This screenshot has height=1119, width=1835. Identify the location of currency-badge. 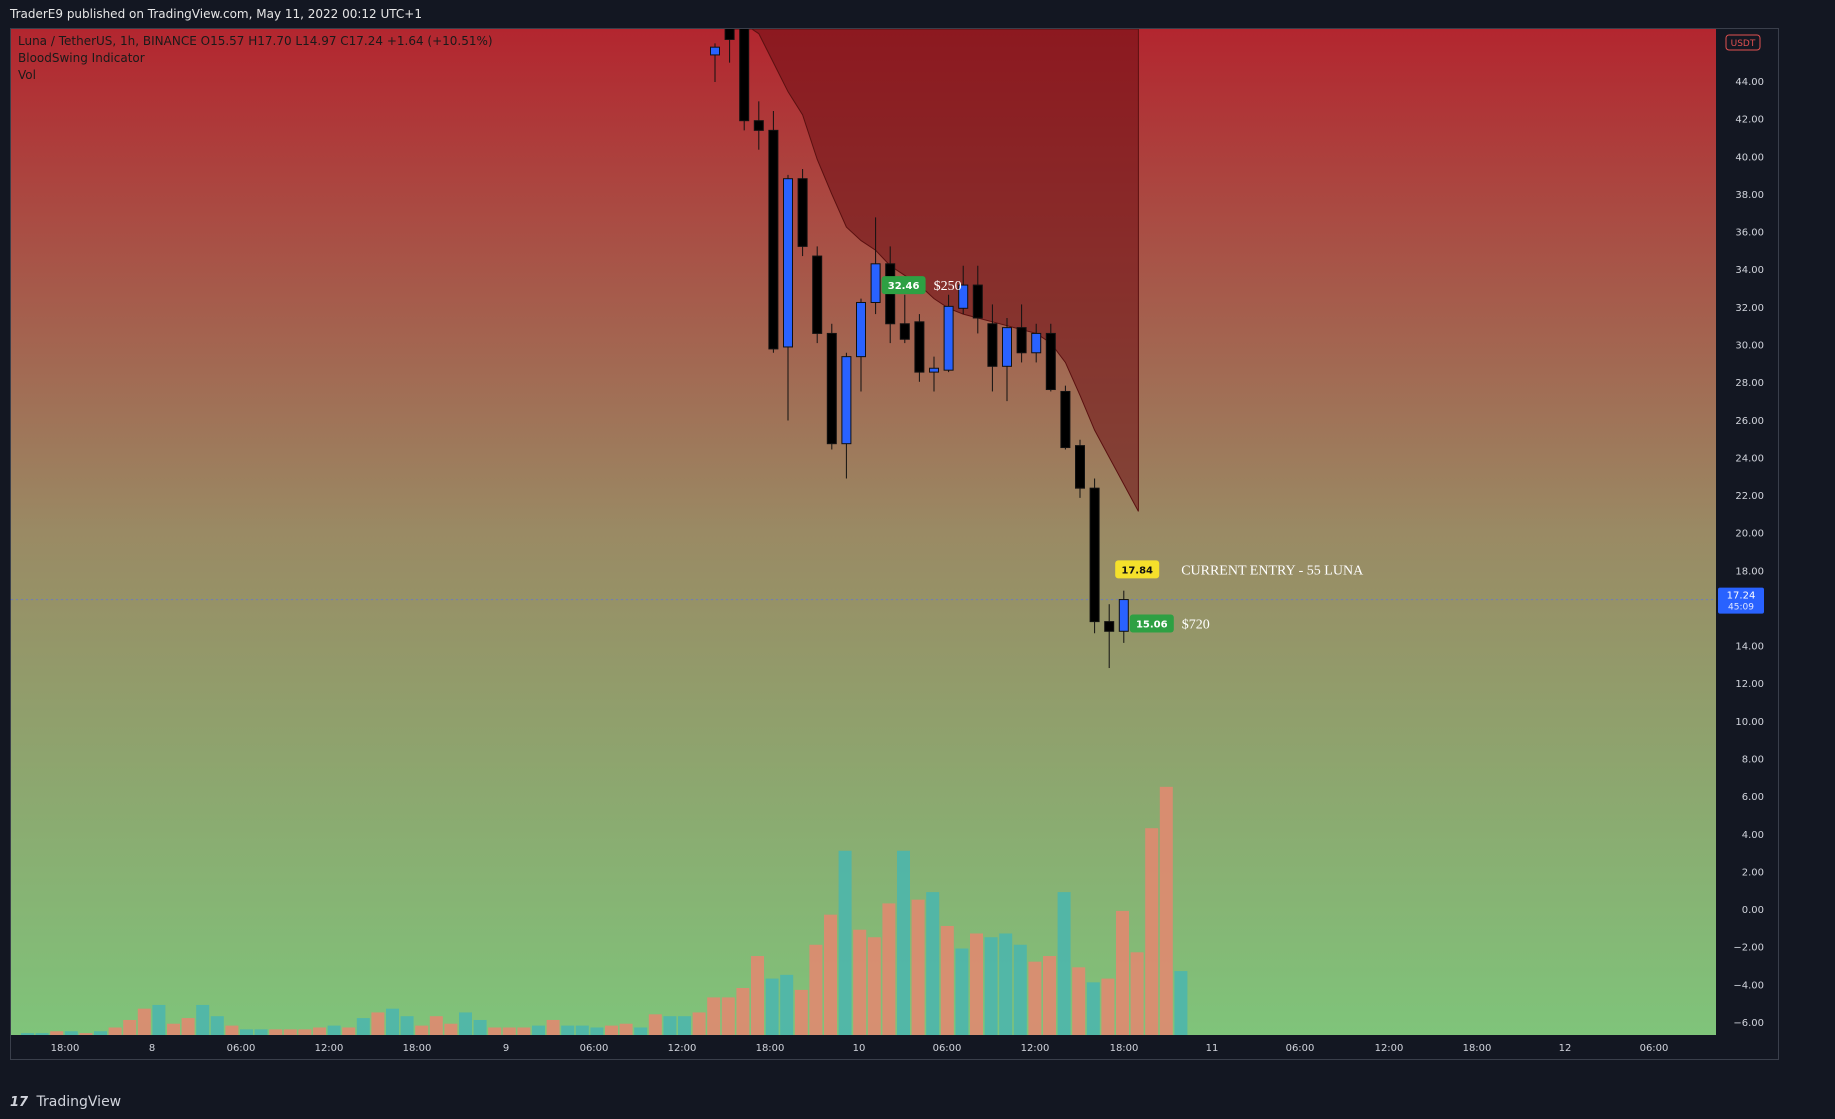
(1743, 42).